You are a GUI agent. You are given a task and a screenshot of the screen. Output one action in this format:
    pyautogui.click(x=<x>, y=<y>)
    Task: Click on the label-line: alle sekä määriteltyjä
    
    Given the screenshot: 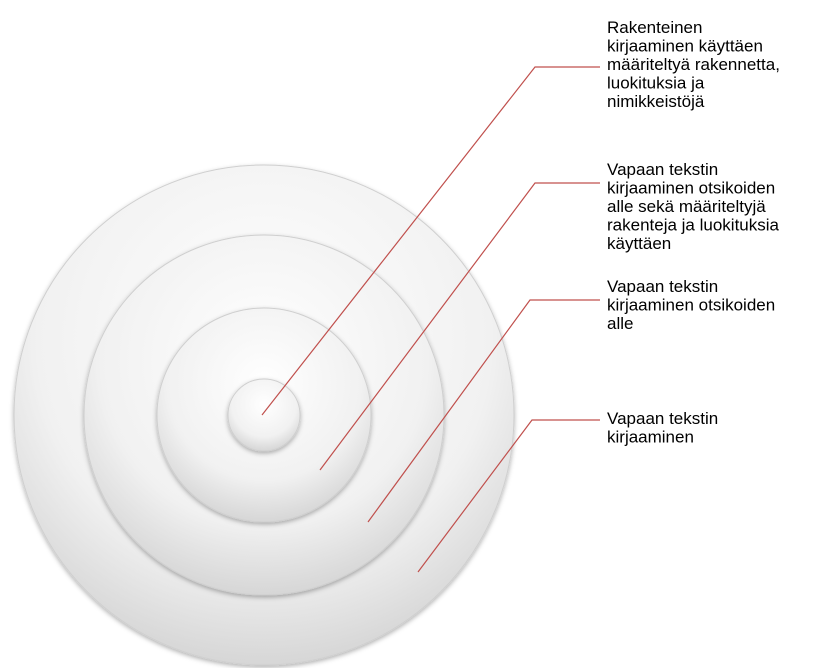 What is the action you would take?
    pyautogui.click(x=686, y=206)
    